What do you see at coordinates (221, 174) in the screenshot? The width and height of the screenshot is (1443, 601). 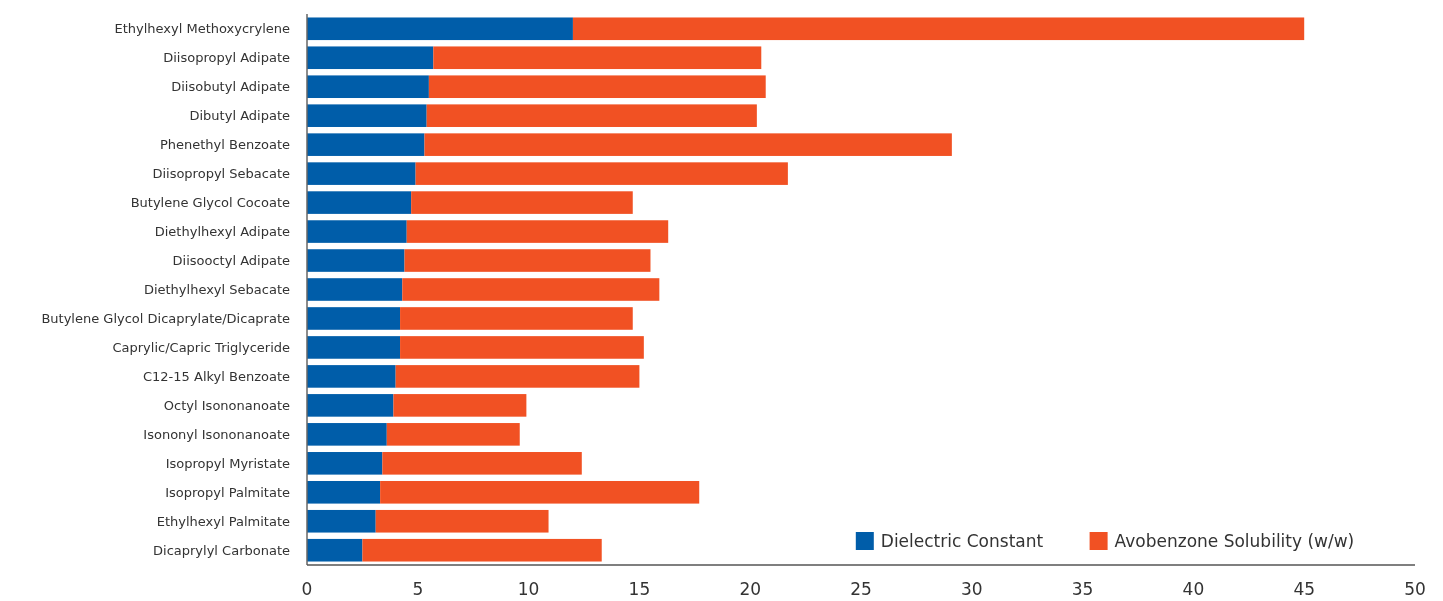 I see `y-tick-label: Diisopropyl Sebacate` at bounding box center [221, 174].